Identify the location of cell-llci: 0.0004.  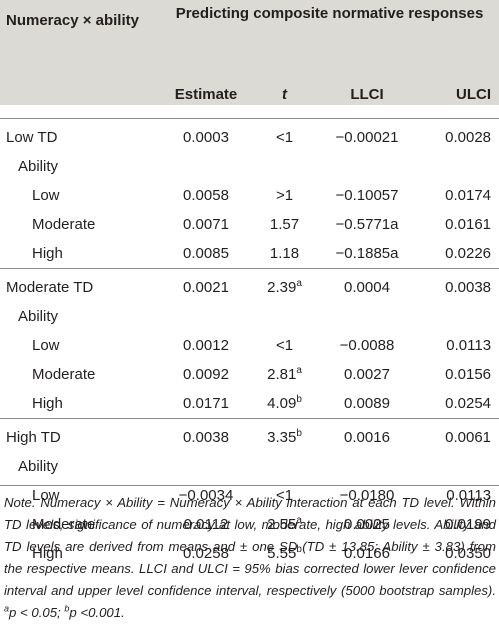
(367, 285).